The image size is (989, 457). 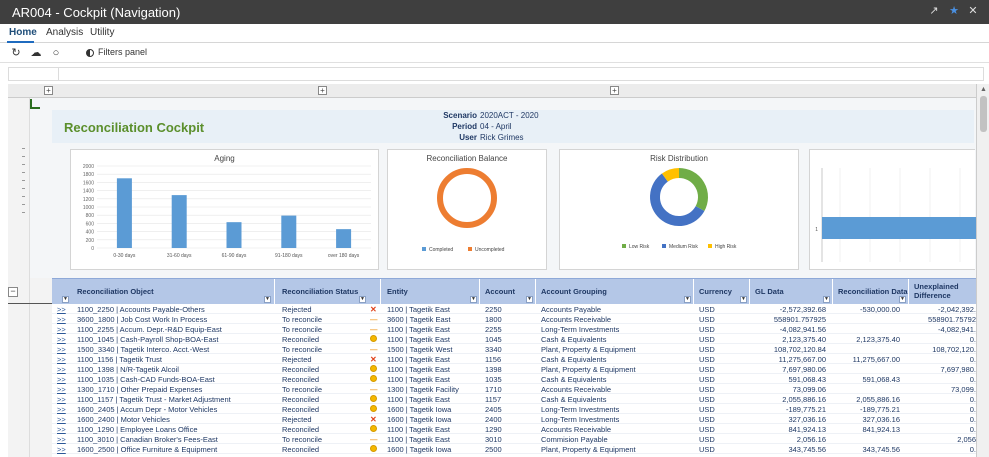 What do you see at coordinates (895, 215) in the screenshot?
I see `horizontal-bar-chart: 1` at bounding box center [895, 215].